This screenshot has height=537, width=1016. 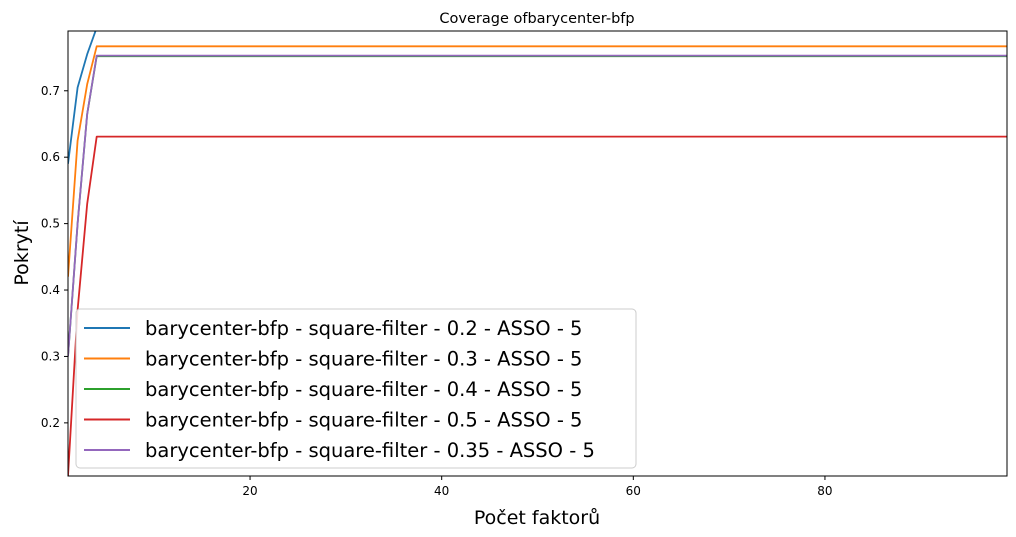 What do you see at coordinates (249, 491) in the screenshot?
I see `x-tick-label: 20` at bounding box center [249, 491].